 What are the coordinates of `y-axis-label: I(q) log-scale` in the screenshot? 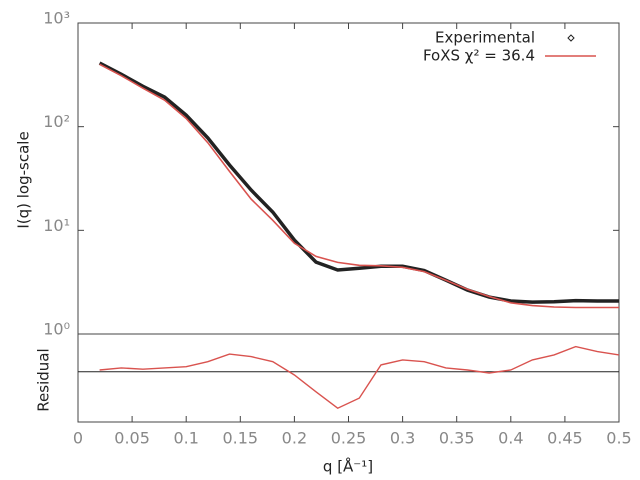 It's located at (24, 179).